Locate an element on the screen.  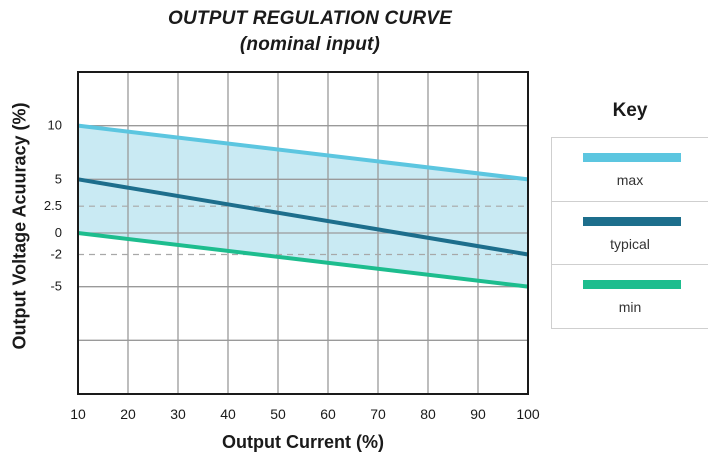
x-tick-label: 60 is located at coordinates (328, 414).